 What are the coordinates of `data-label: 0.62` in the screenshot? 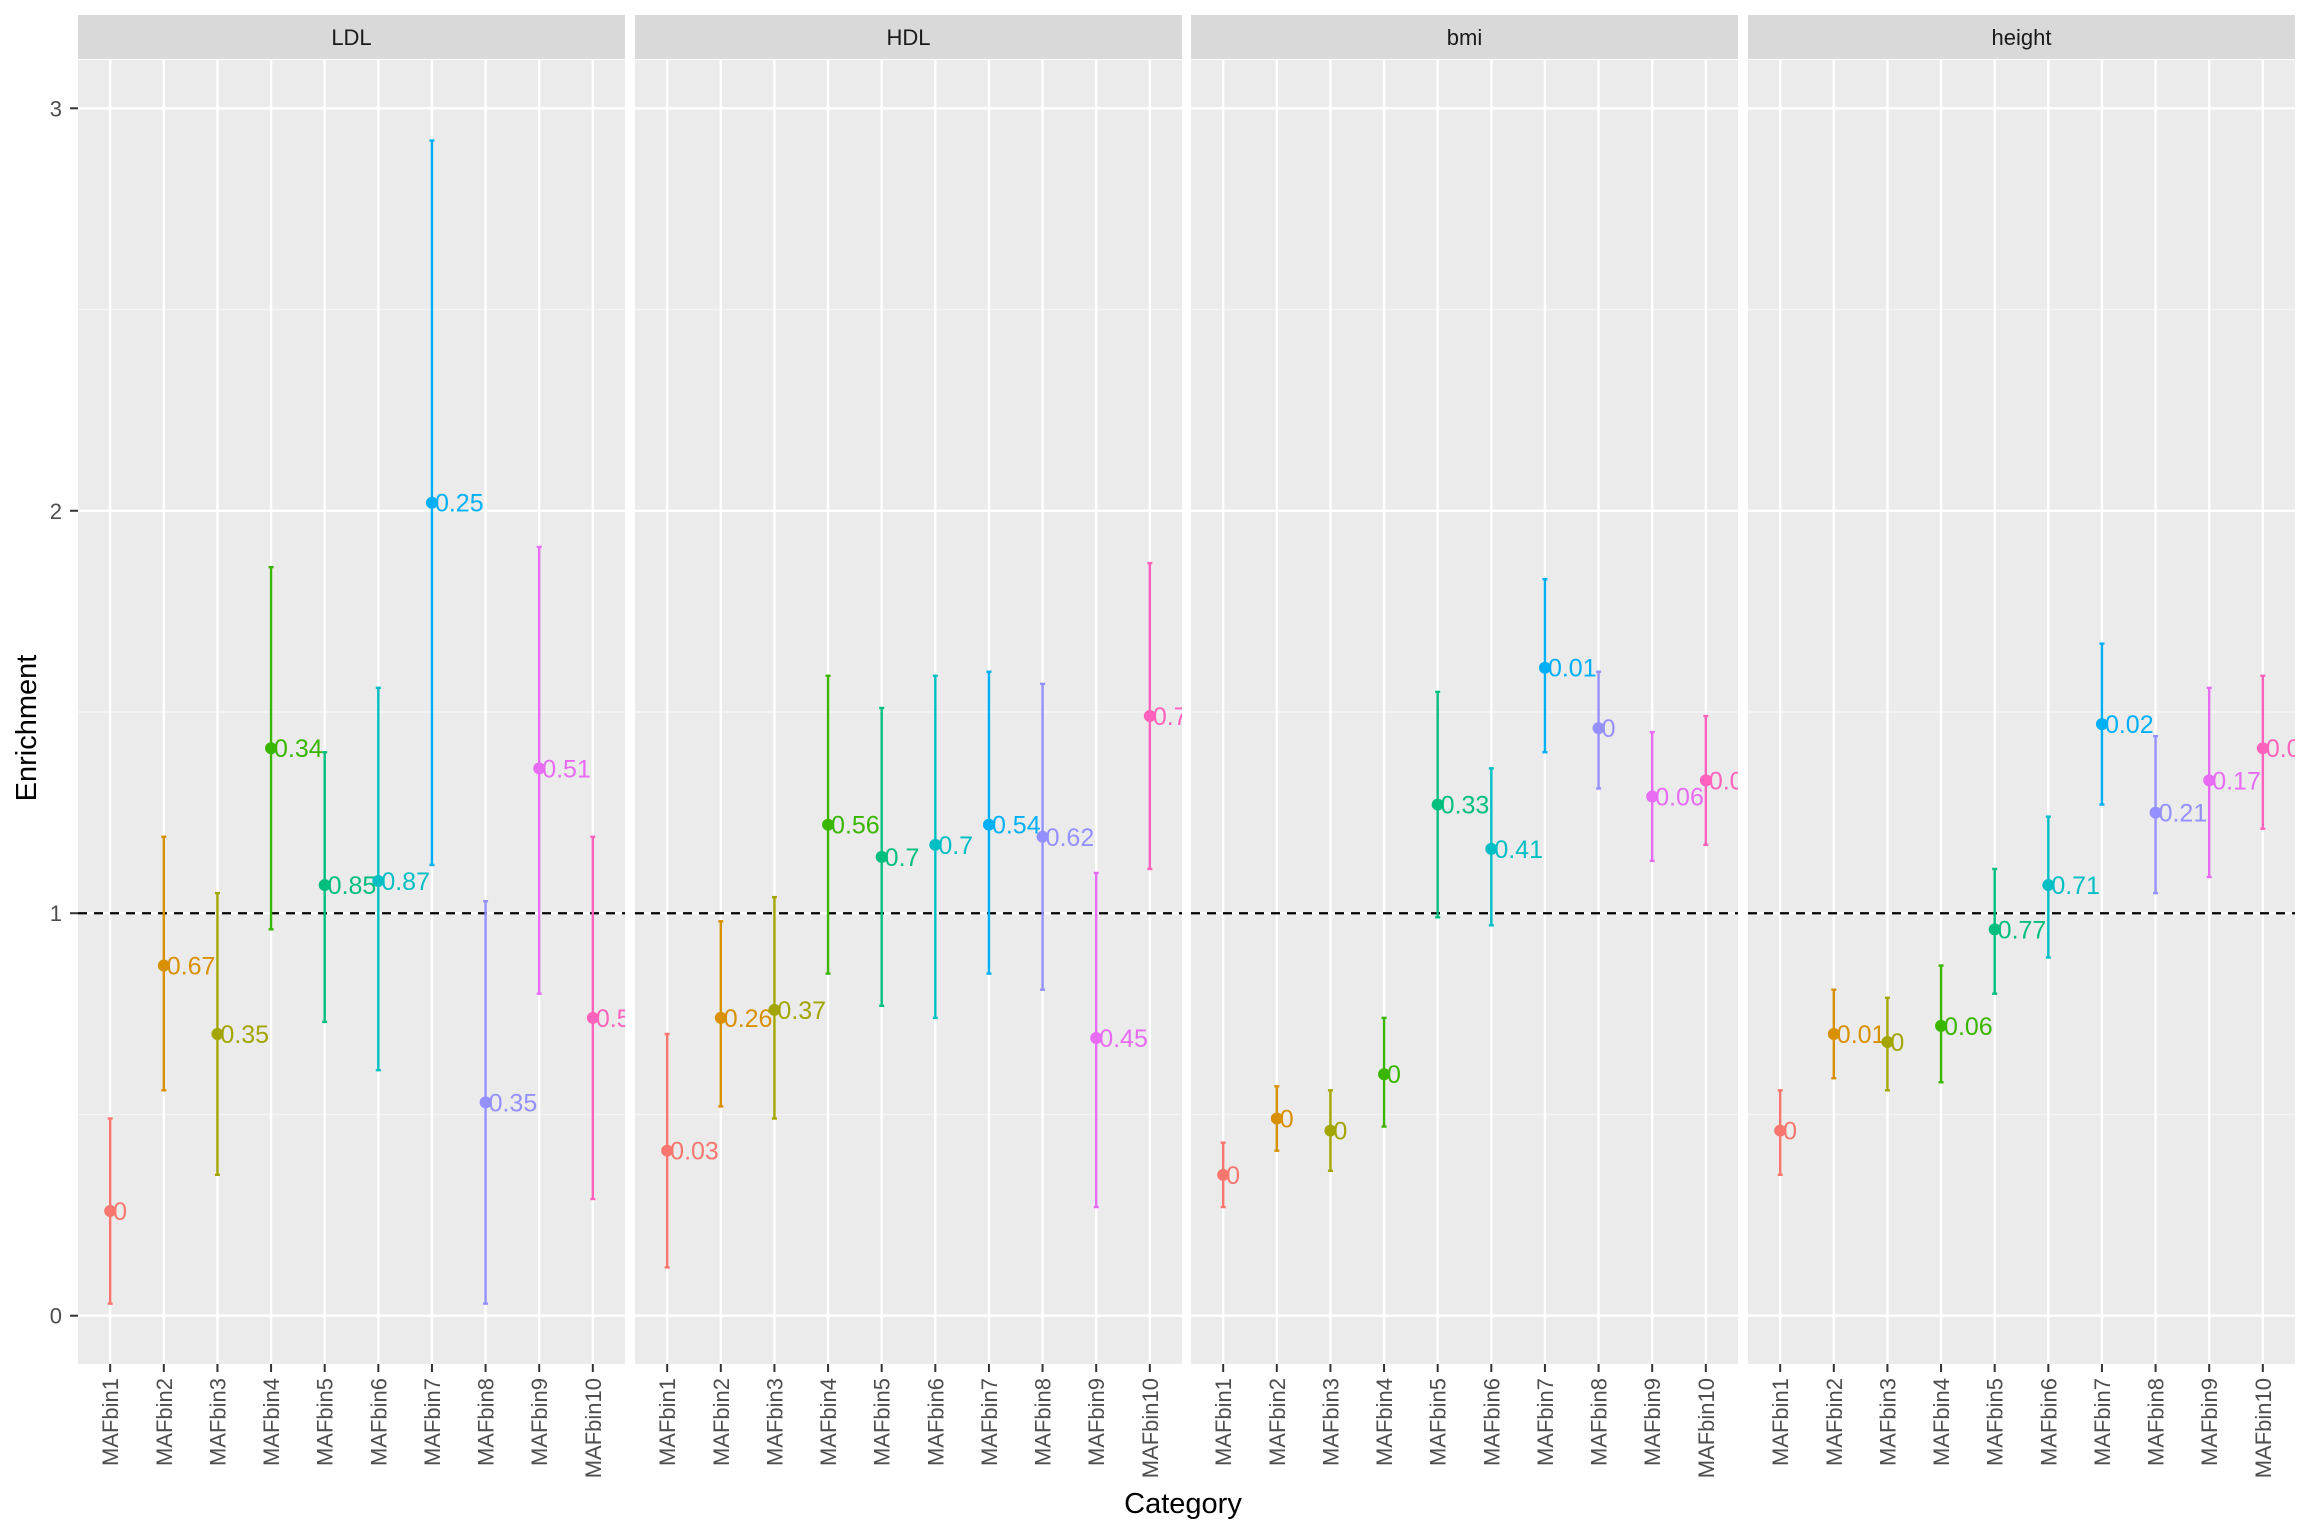 It's located at (1070, 838).